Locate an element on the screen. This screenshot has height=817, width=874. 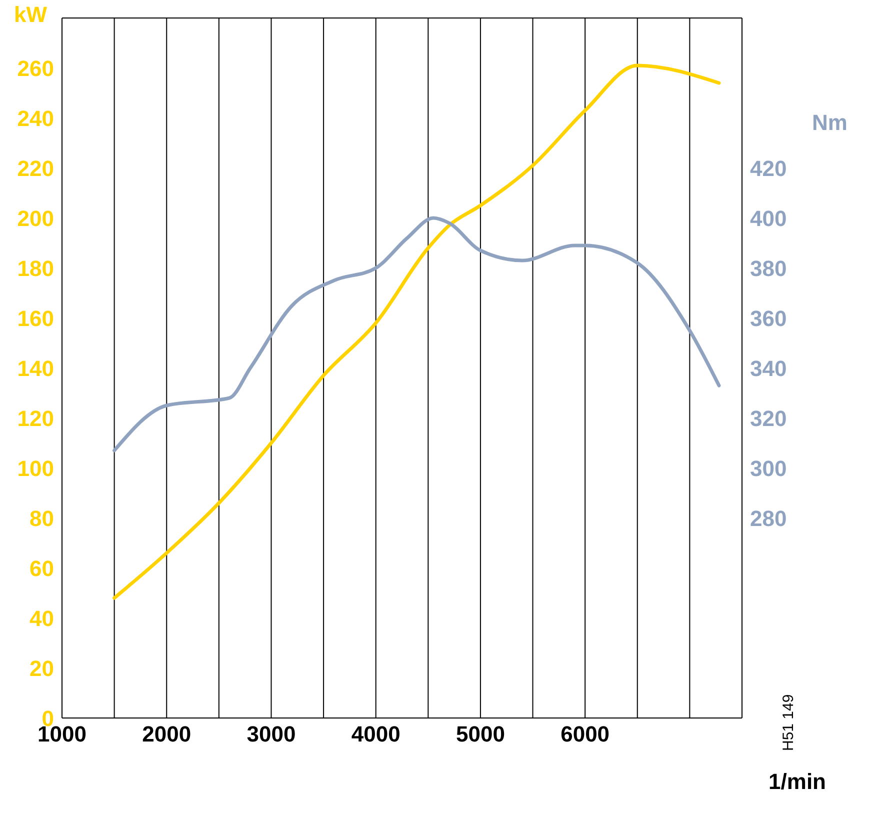
y-tick-label: 180 is located at coordinates (35, 268).